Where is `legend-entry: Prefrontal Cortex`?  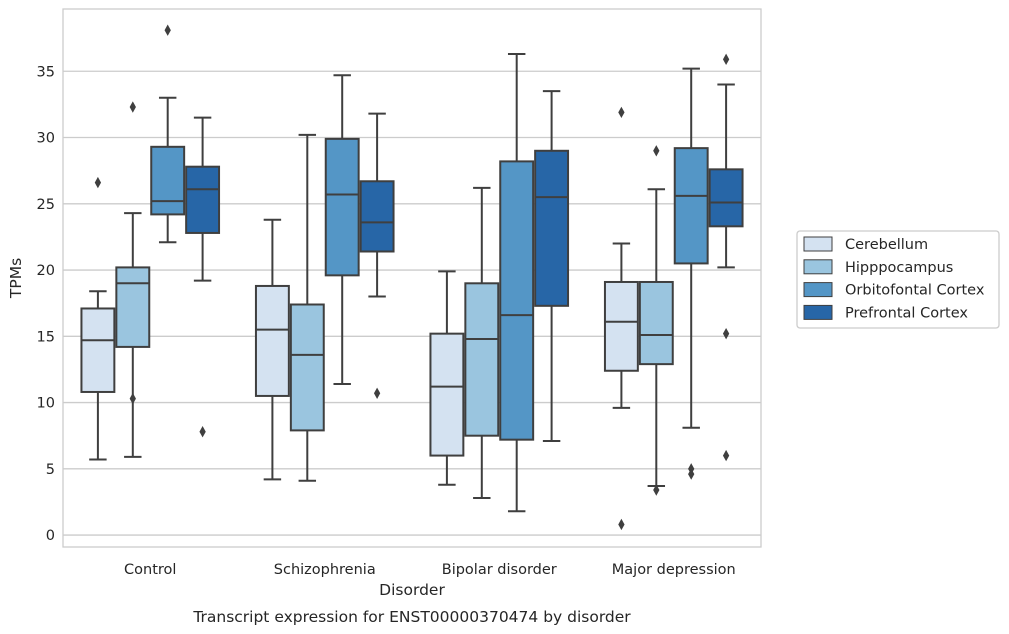 legend-entry: Prefrontal Cortex is located at coordinates (906, 313).